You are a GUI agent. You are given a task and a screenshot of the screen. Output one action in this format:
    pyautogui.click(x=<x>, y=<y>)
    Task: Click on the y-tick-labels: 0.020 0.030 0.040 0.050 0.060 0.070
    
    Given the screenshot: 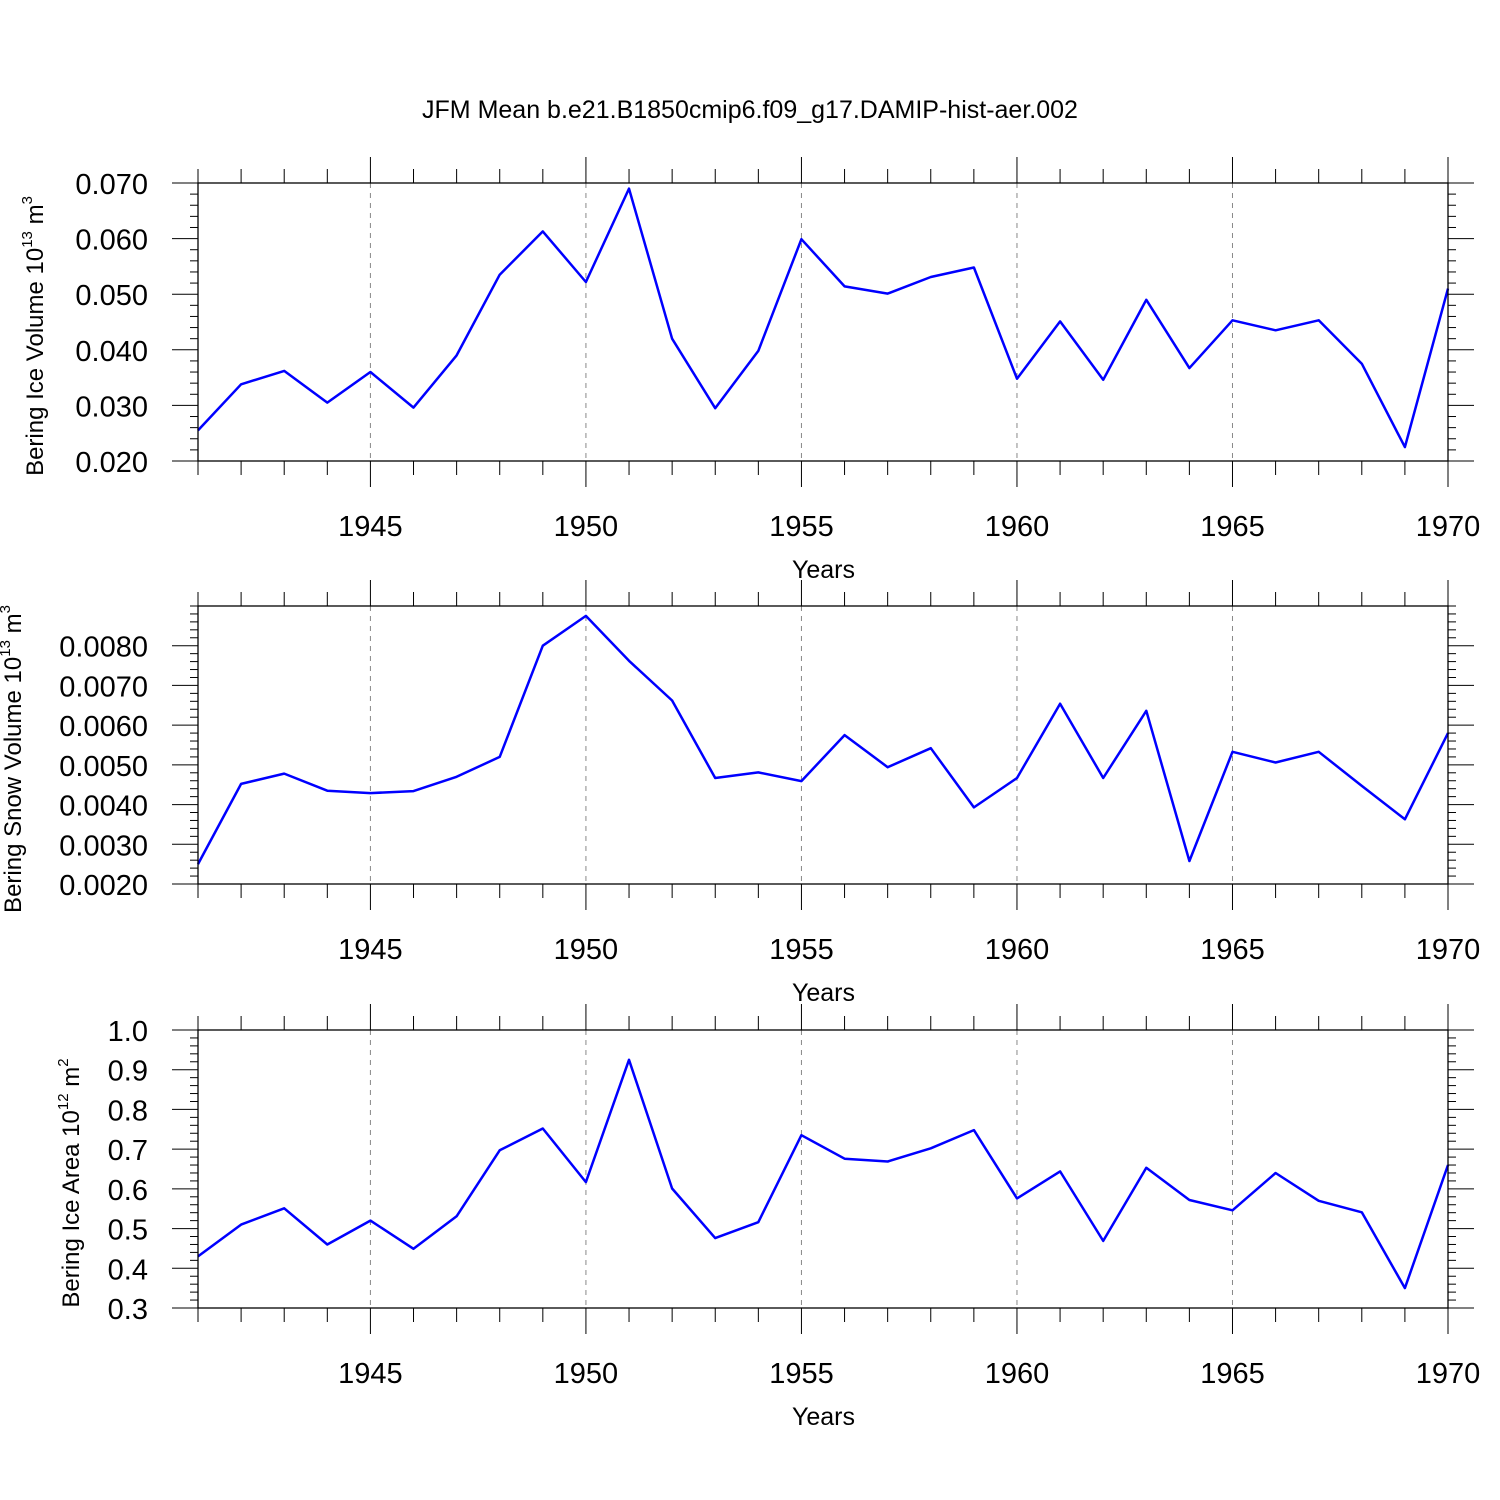 What is the action you would take?
    pyautogui.click(x=111, y=324)
    